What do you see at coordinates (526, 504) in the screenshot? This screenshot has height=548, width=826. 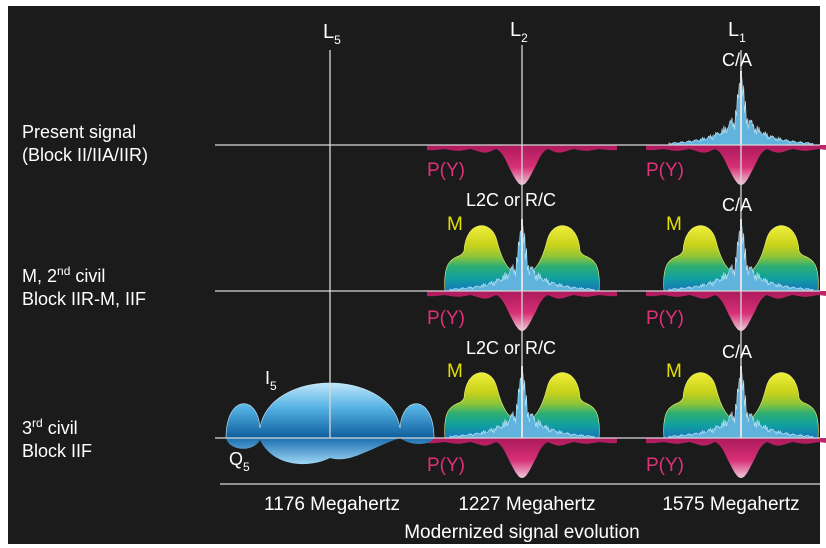 I see `freq-label-l2: 1227 Megahertz` at bounding box center [526, 504].